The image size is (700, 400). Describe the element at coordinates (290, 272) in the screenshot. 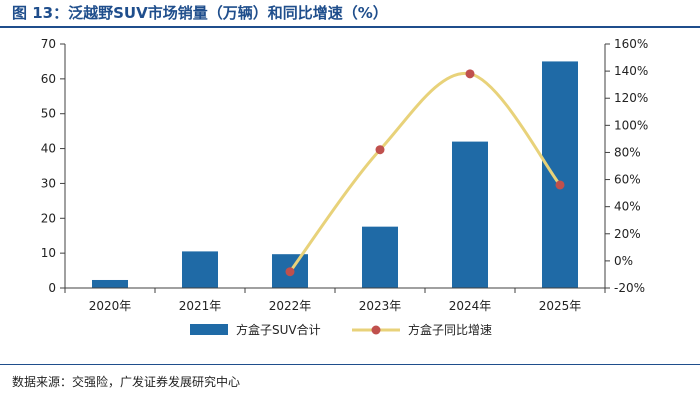

I see `growth-point-2022年` at that location.